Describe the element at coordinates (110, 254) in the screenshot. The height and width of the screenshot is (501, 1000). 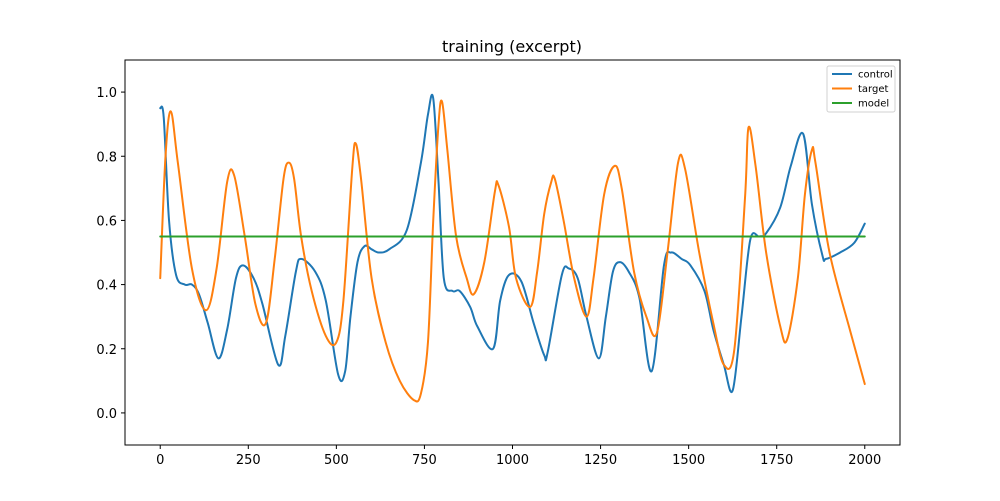
I see `y-axis: 0.0 0.2 0.4 0.6 0.8 1.0` at that location.